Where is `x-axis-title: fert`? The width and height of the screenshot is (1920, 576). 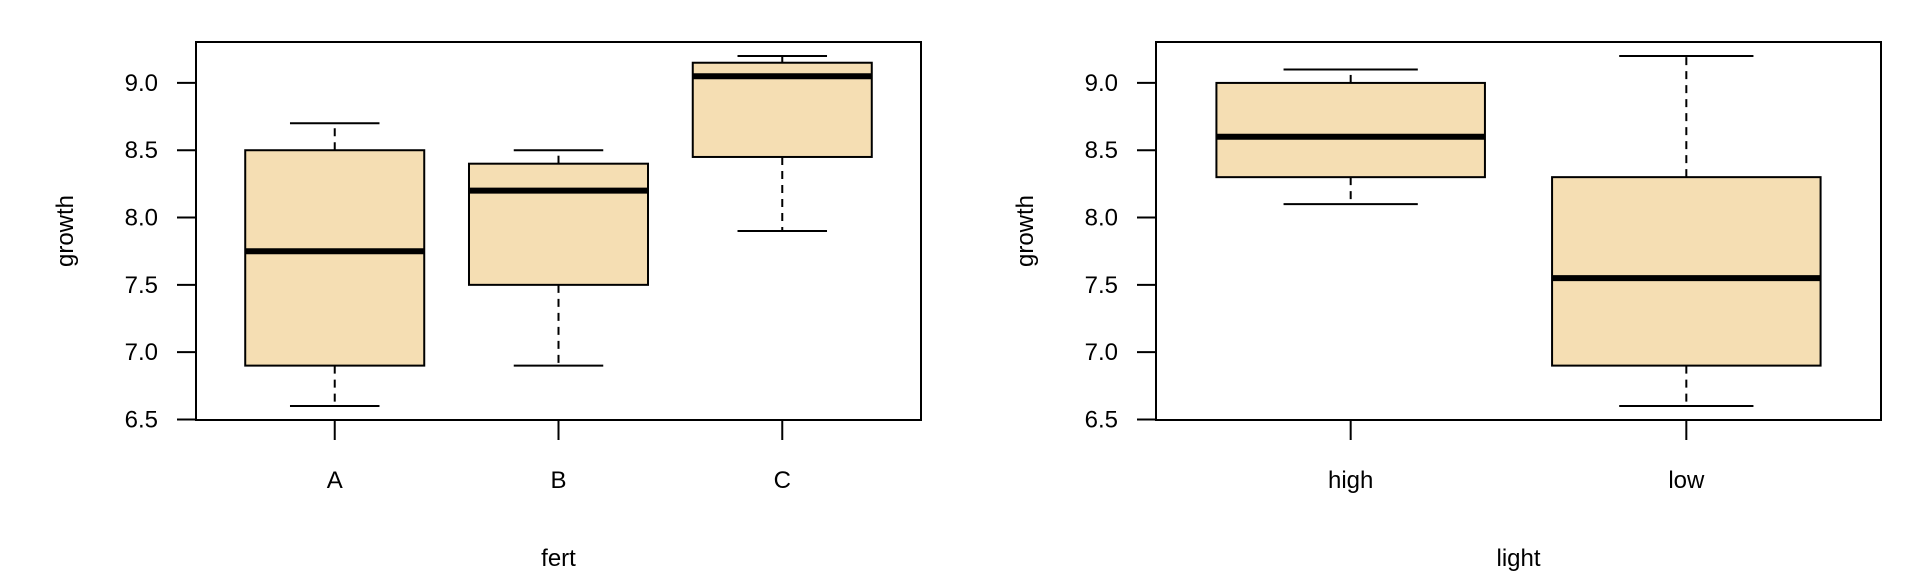 x-axis-title: fert is located at coordinates (558, 558).